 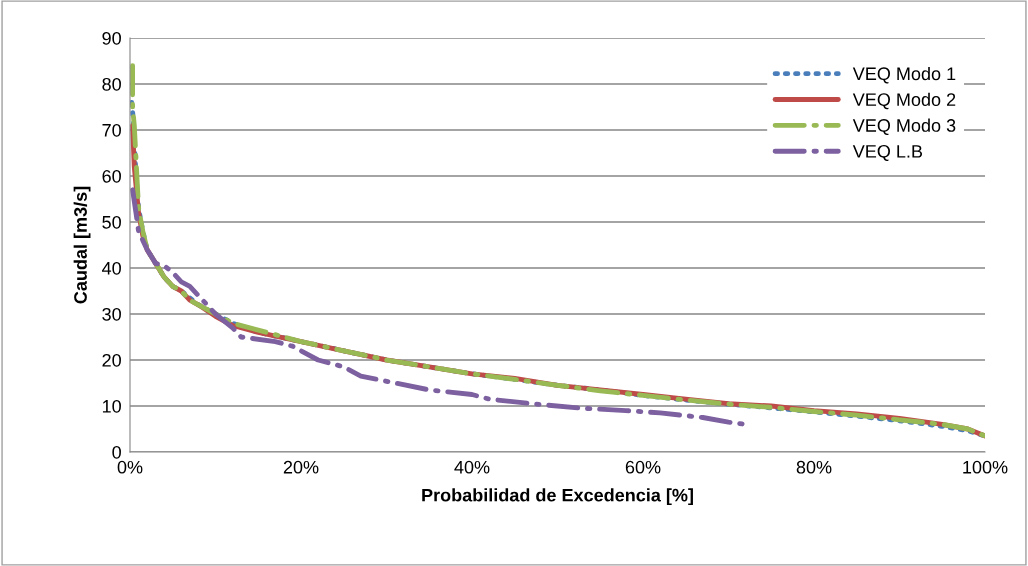 I want to click on x-tick-label: 100%, so click(x=985, y=467).